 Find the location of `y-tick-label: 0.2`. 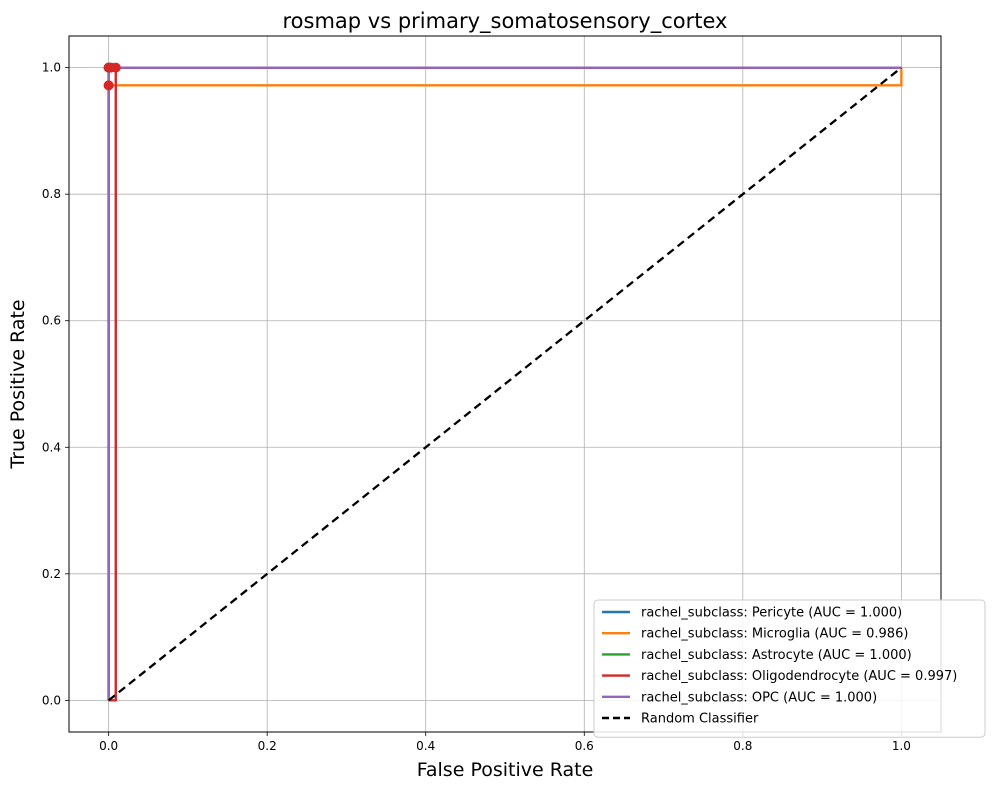

y-tick-label: 0.2 is located at coordinates (51, 574).